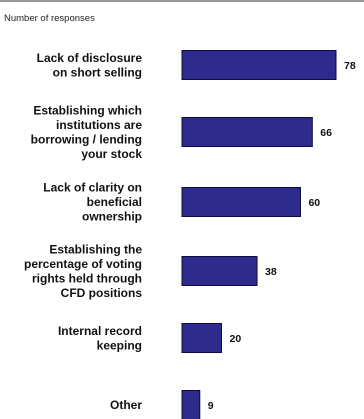 The width and height of the screenshot is (364, 419). I want to click on bar-value-label: 60, so click(314, 203).